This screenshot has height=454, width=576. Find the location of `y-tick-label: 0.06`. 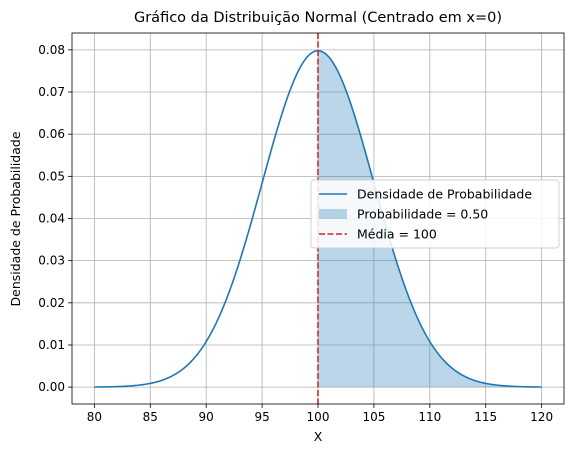

y-tick-label: 0.06 is located at coordinates (51, 134).